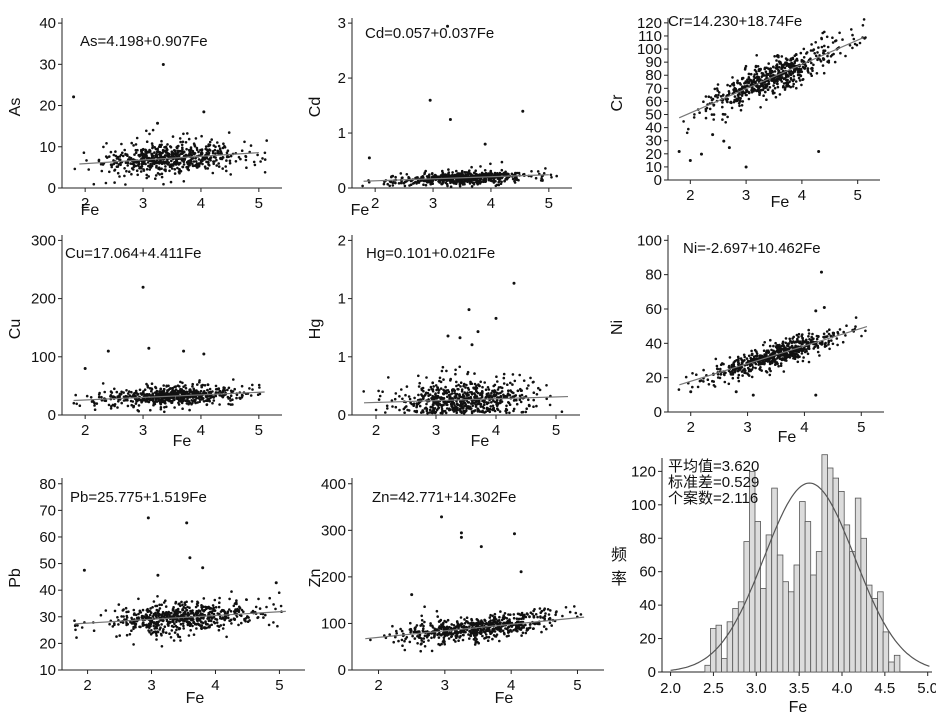 The height and width of the screenshot is (716, 936). I want to click on y-tick-label: 60, so click(653, 309).